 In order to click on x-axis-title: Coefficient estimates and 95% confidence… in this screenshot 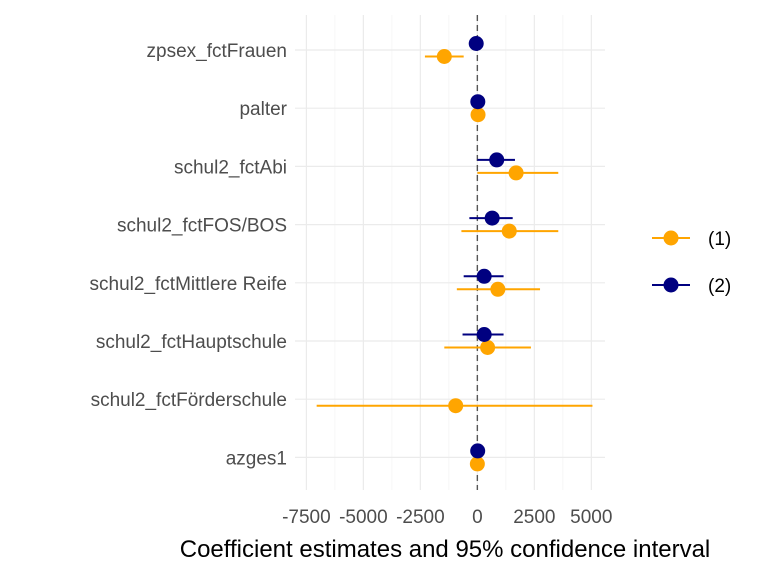, I will do `click(445, 549)`.